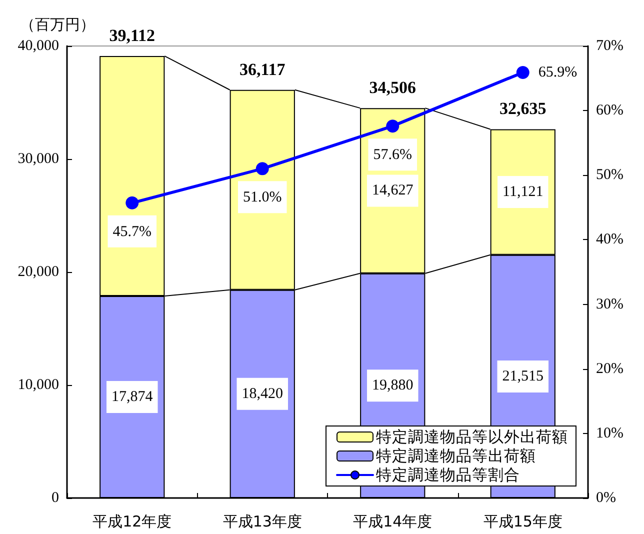 The height and width of the screenshot is (534, 644). What do you see at coordinates (523, 376) in the screenshot?
I see `data-label: 21,515` at bounding box center [523, 376].